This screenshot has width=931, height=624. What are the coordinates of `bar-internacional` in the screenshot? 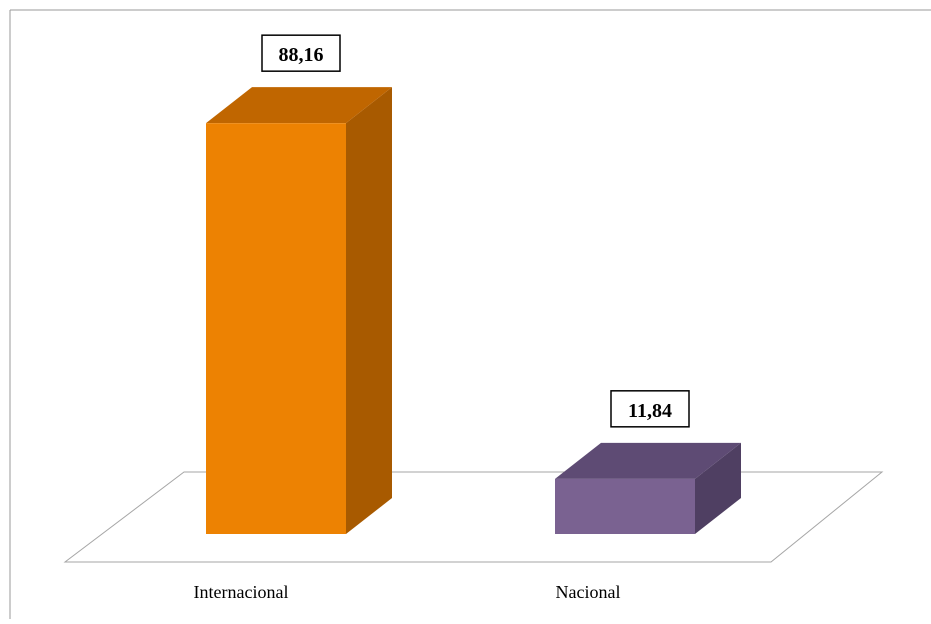 It's located at (276, 328).